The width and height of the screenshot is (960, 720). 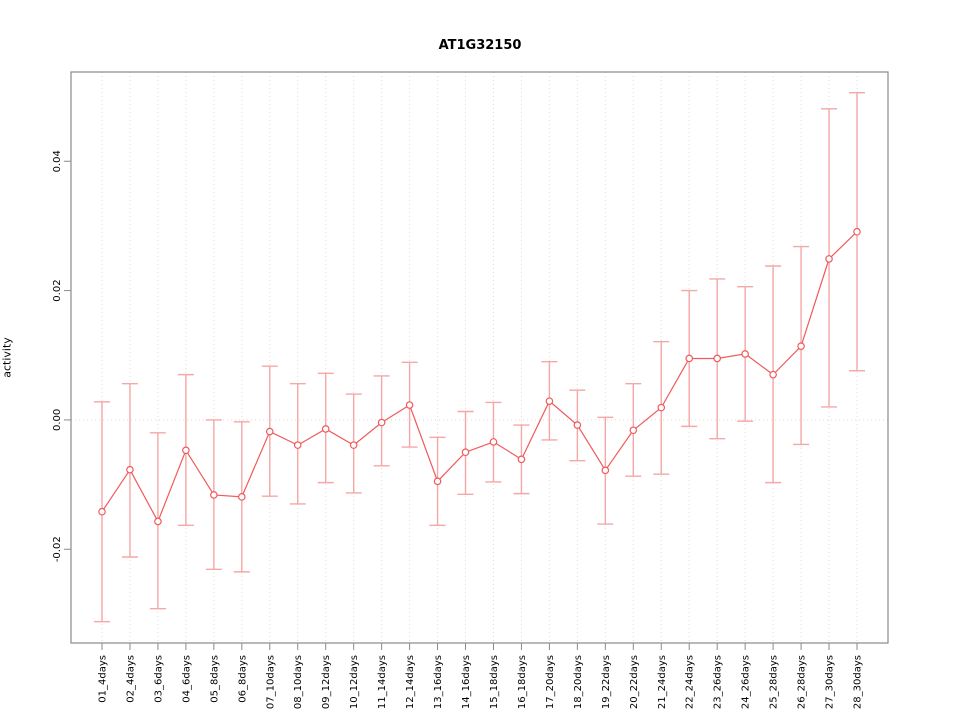 What do you see at coordinates (270, 682) in the screenshot?
I see `x-tick-label: 07_10days` at bounding box center [270, 682].